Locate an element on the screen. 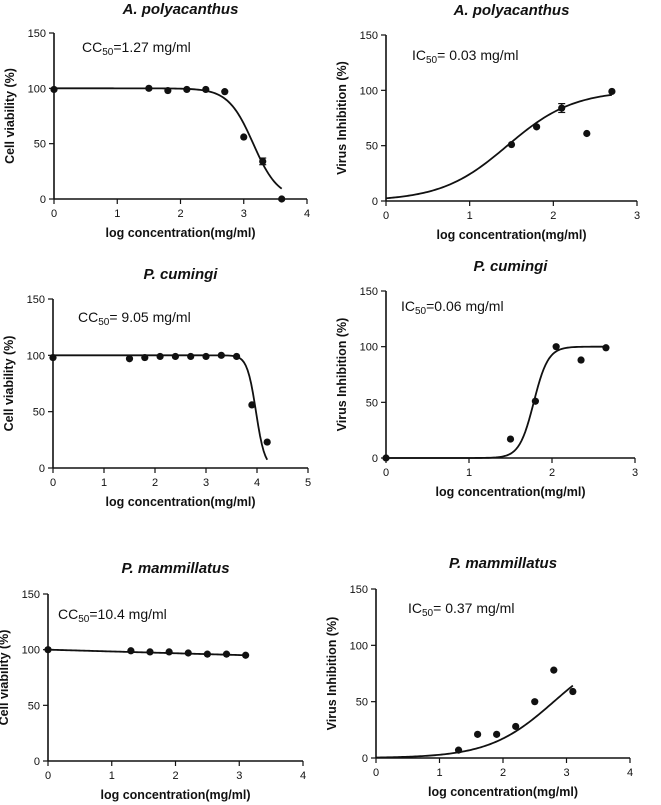  annotation-value: = 0.03 mg/ml is located at coordinates (477, 55).